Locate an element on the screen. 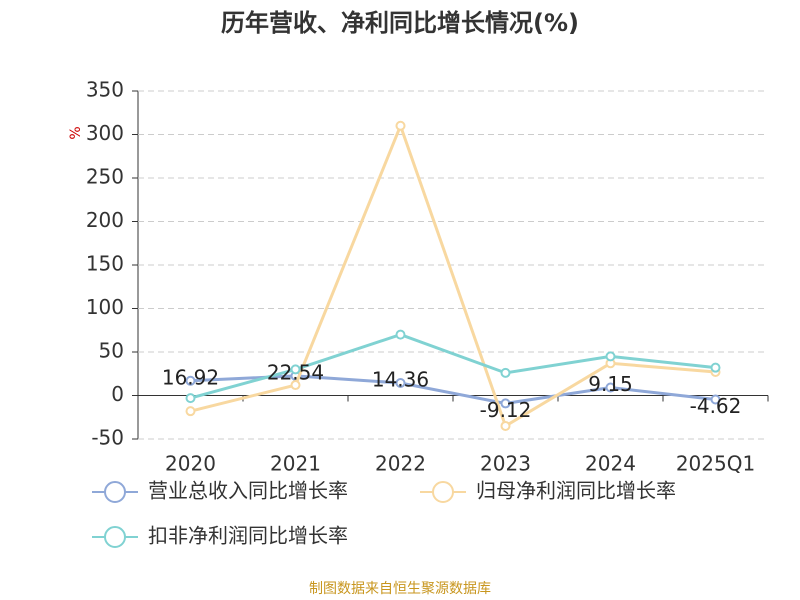 This screenshot has height=600, width=800. legend-label: 营业总收入同比增长率 is located at coordinates (248, 491).